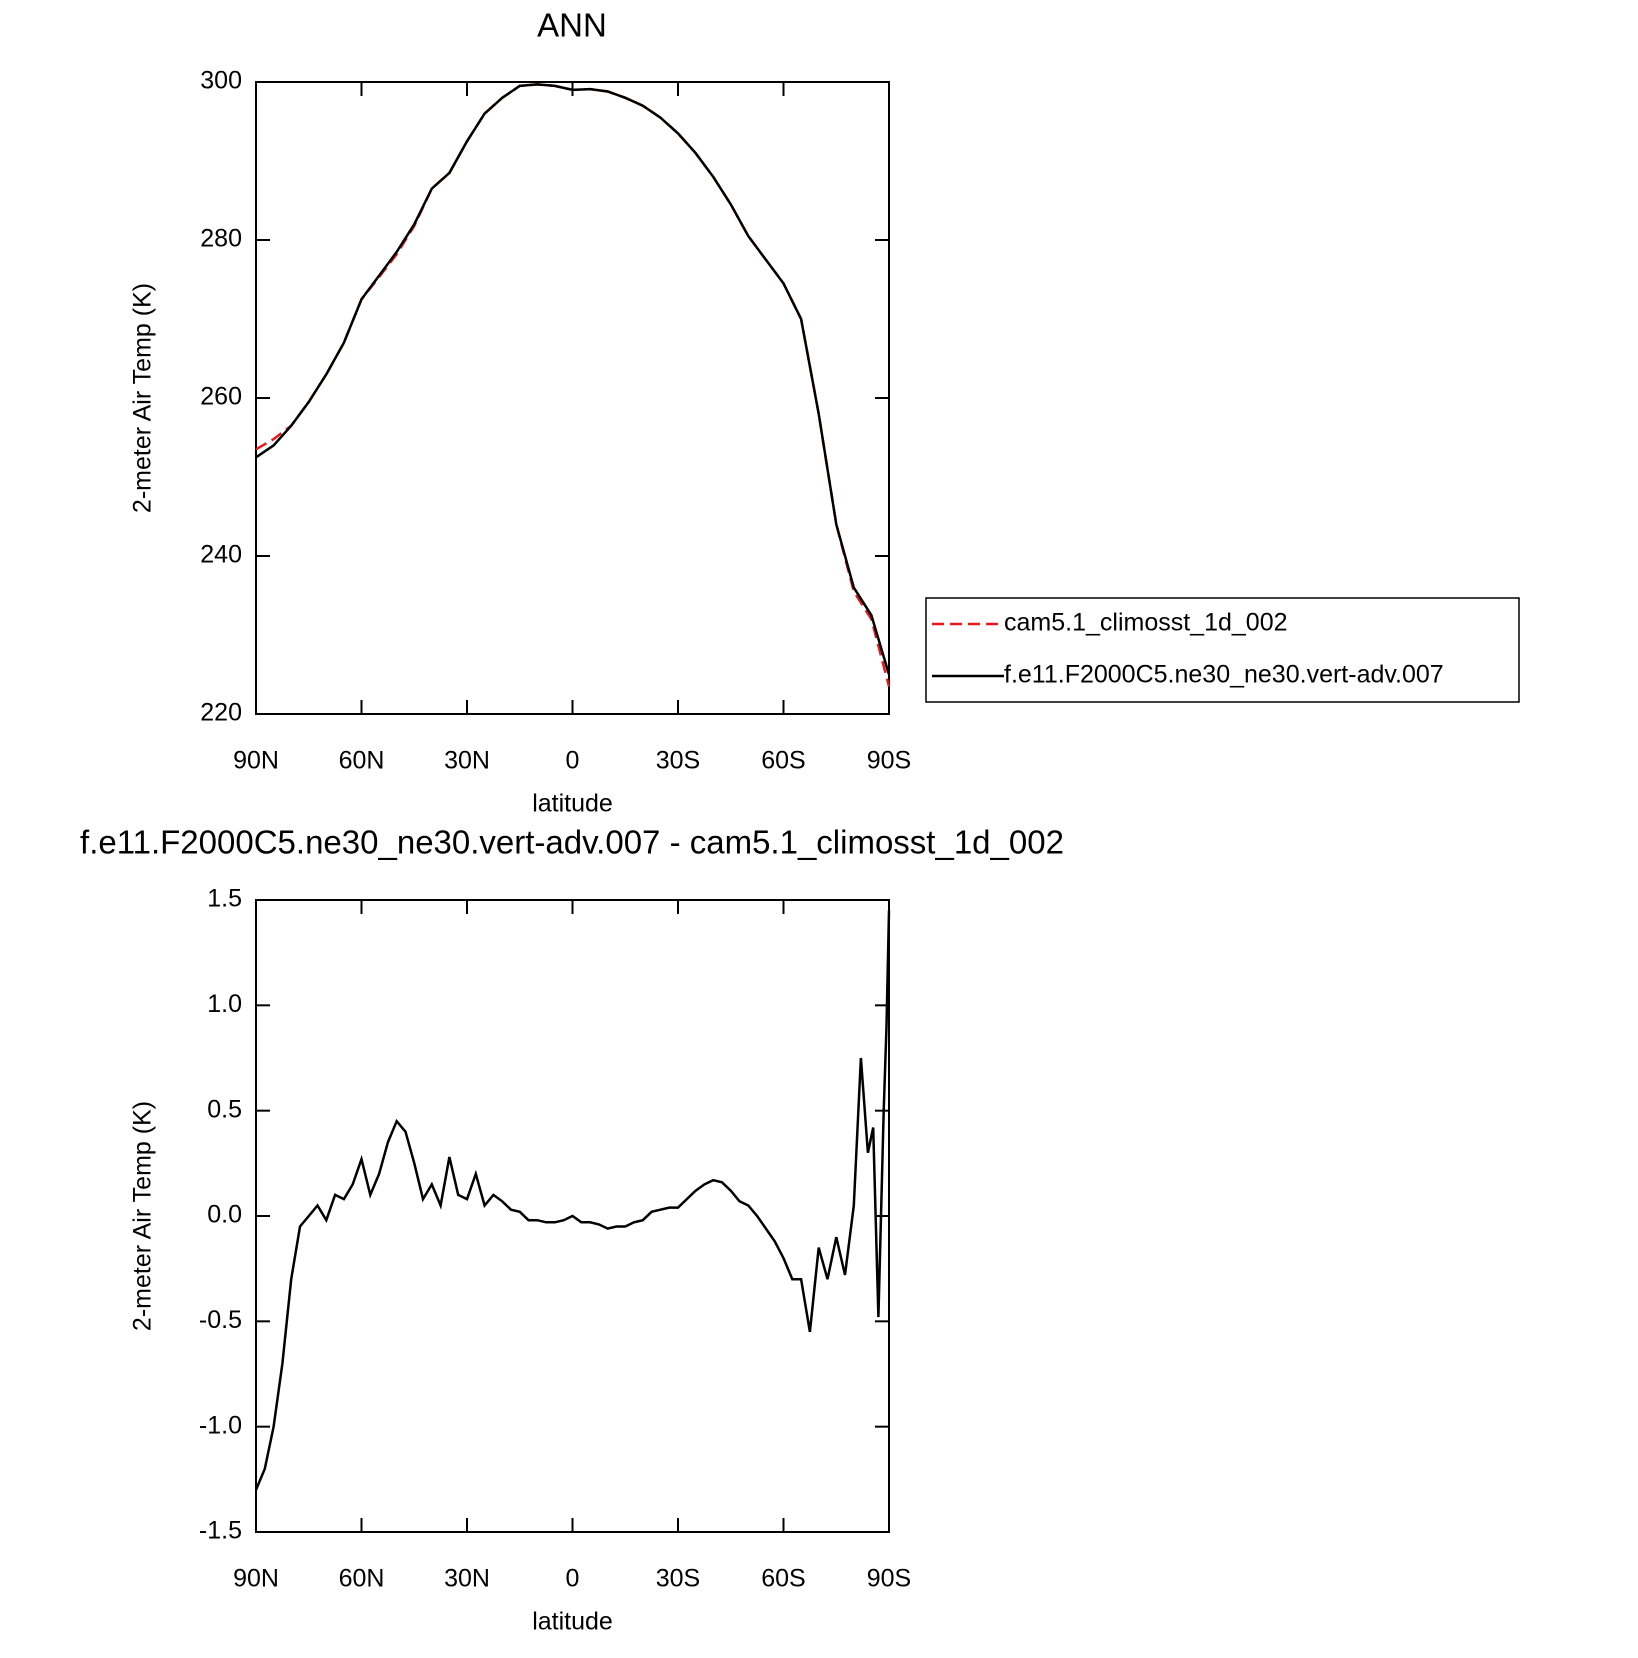 The height and width of the screenshot is (1658, 1638). Describe the element at coordinates (220, 1425) in the screenshot. I see `y-tick-label: -1.0` at that location.